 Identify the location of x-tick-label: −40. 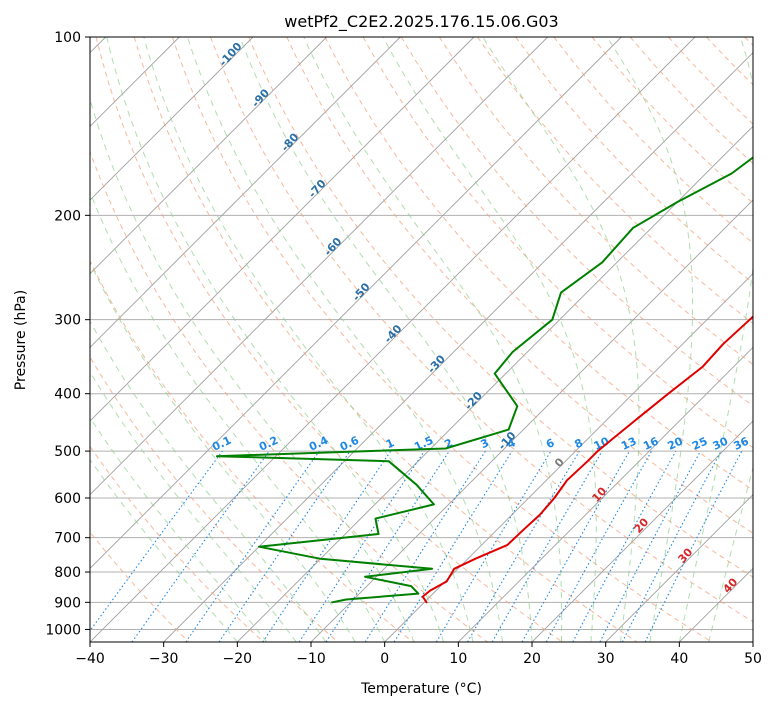
(90, 659).